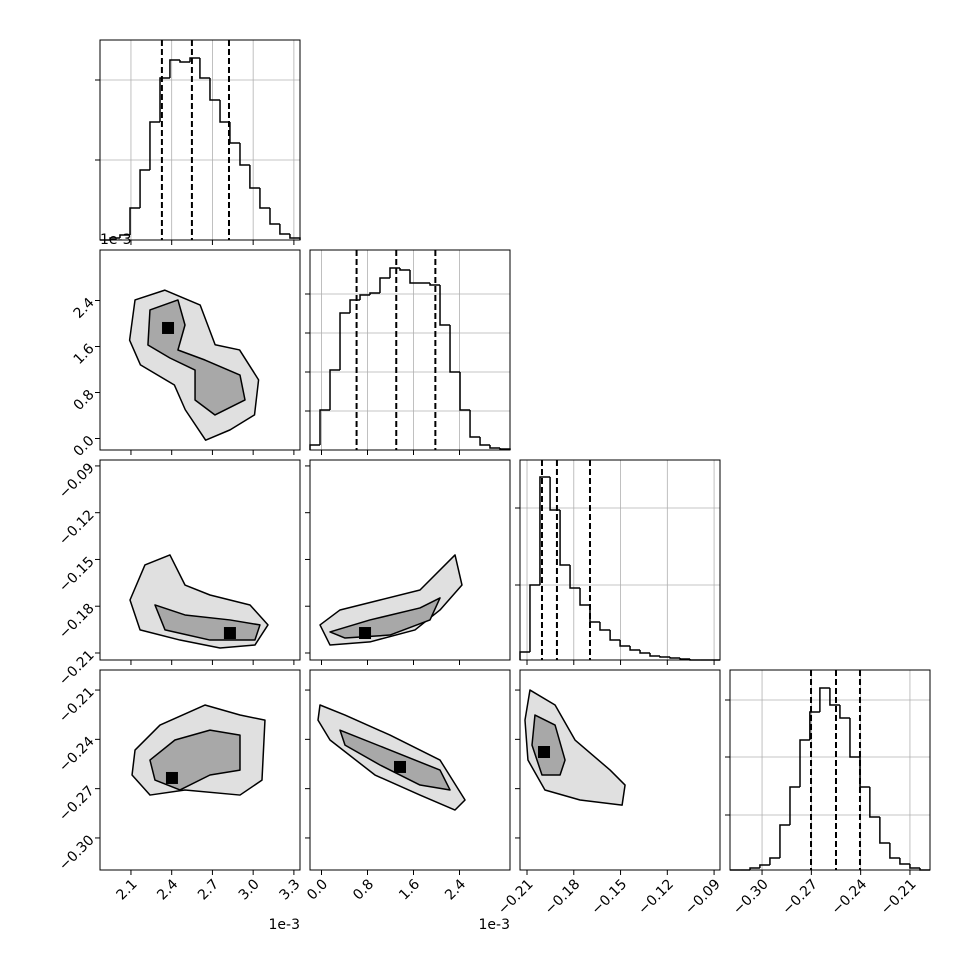 The height and width of the screenshot is (970, 970). Describe the element at coordinates (751, 897) in the screenshot. I see `x-tick-label: −0.30` at that location.